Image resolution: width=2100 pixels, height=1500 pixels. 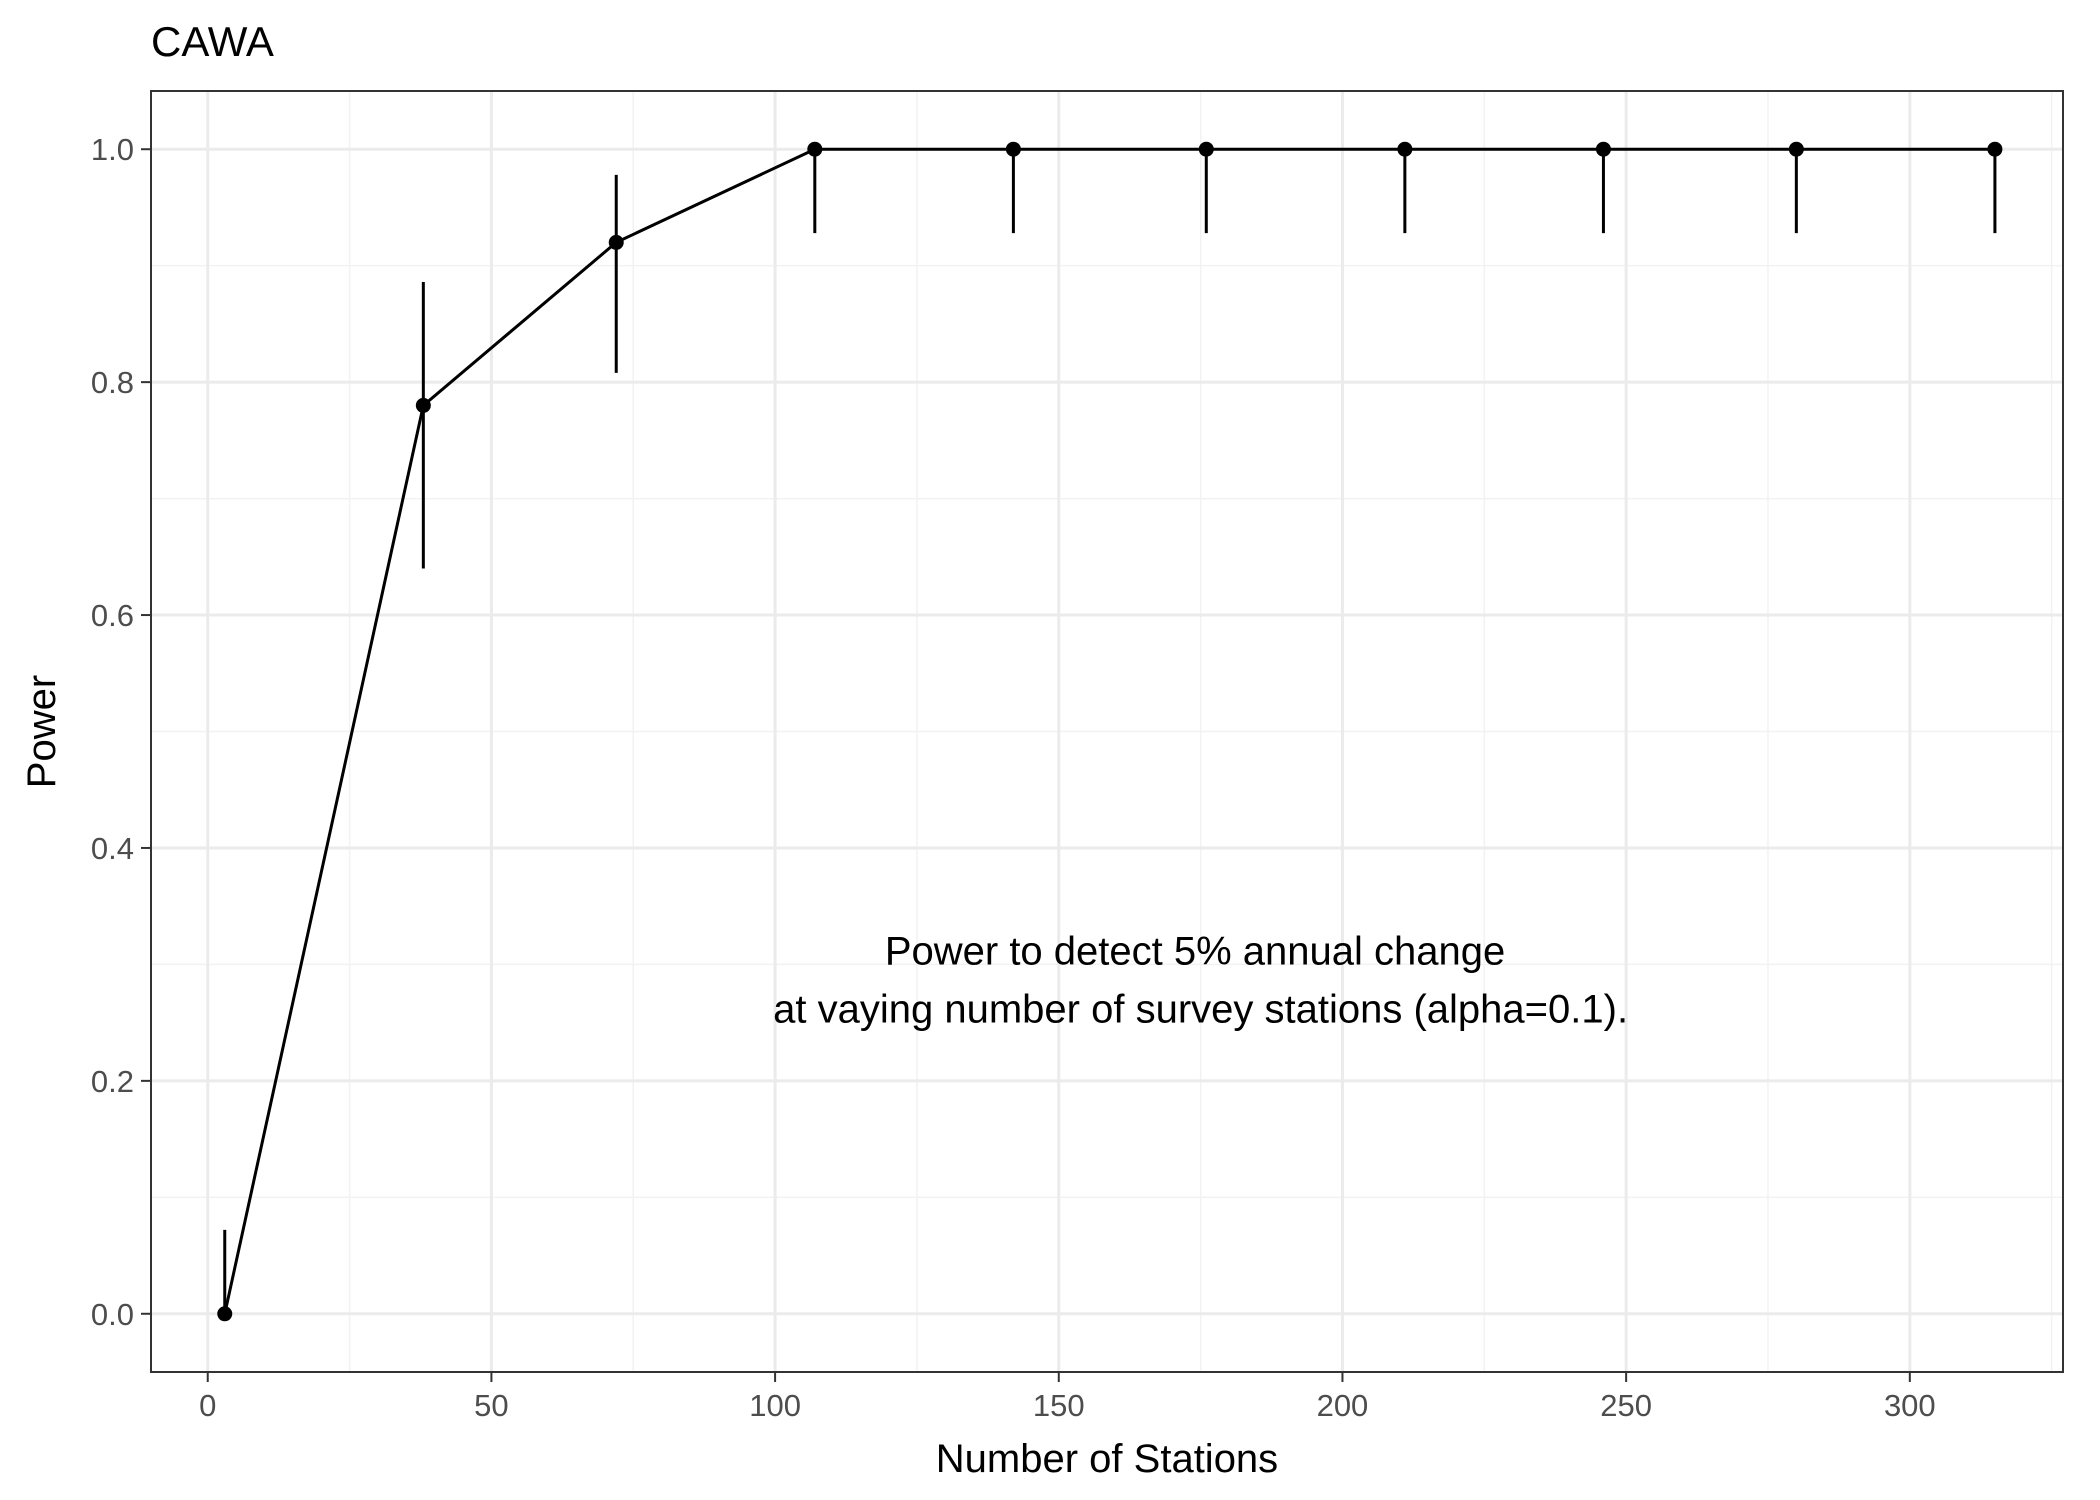 What do you see at coordinates (1059, 1405) in the screenshot?
I see `x-tick-label: 150` at bounding box center [1059, 1405].